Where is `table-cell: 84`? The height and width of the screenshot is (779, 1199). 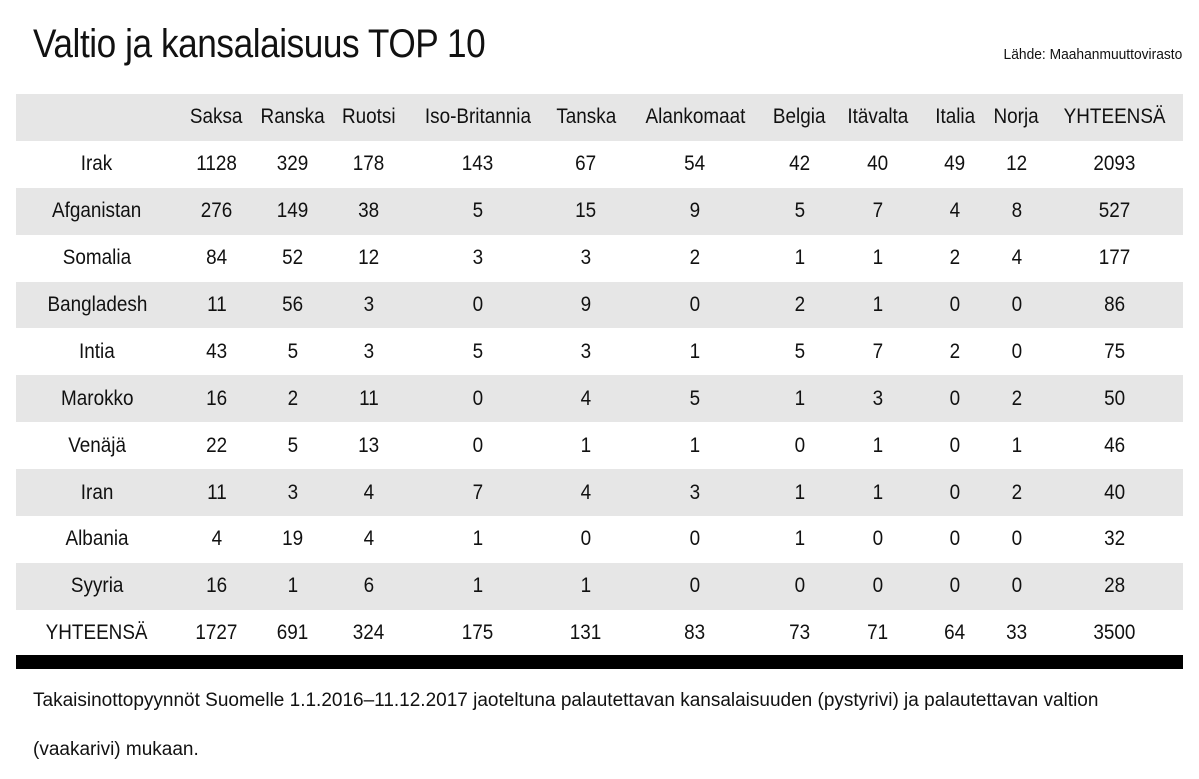
table-cell: 84 is located at coordinates (216, 258).